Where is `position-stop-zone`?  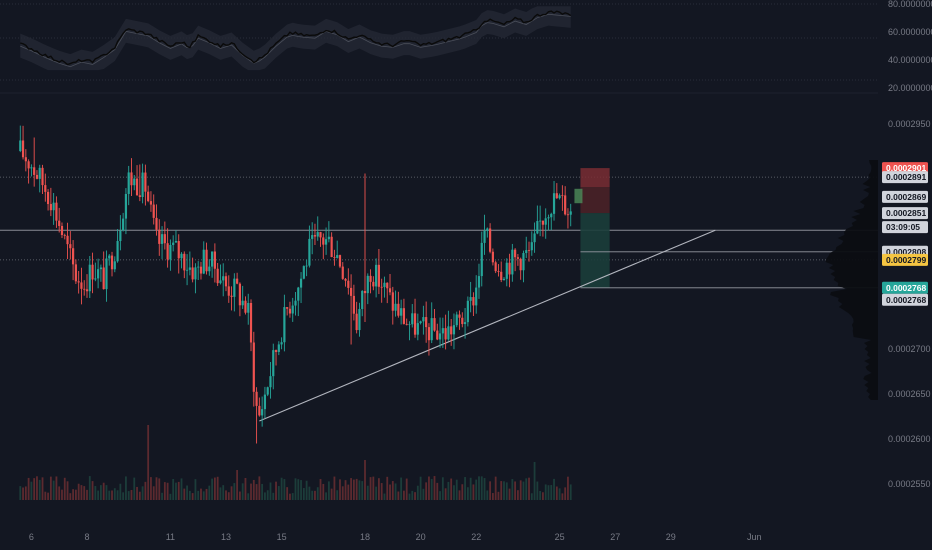 position-stop-zone is located at coordinates (595, 177).